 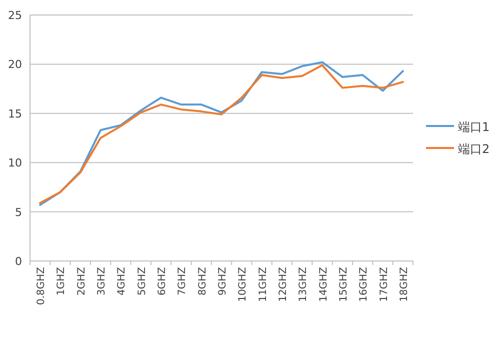 I want to click on legend-label: 端口2, so click(x=474, y=149).